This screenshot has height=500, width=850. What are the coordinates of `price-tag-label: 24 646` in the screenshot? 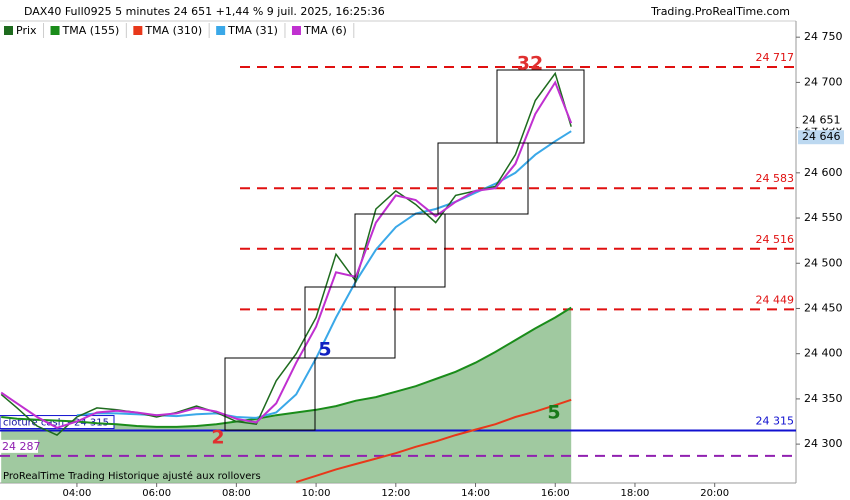 It's located at (821, 136).